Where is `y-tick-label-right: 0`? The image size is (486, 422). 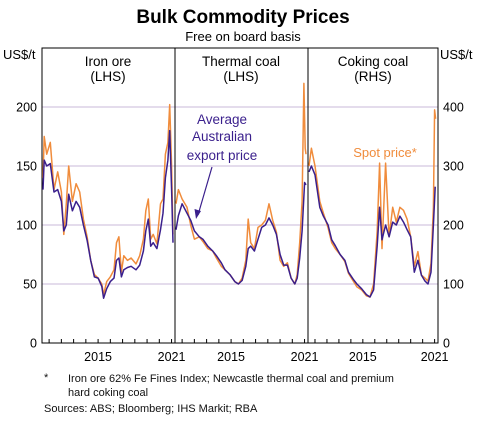 y-tick-label-right: 0 is located at coordinates (446, 344).